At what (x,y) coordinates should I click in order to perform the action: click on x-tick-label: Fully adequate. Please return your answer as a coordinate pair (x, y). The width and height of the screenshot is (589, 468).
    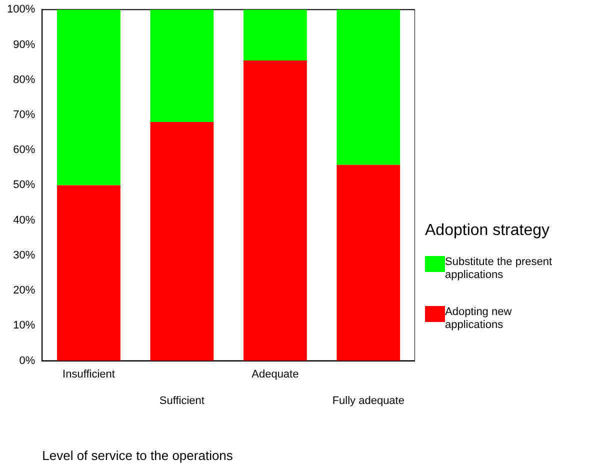
    Looking at the image, I should click on (368, 400).